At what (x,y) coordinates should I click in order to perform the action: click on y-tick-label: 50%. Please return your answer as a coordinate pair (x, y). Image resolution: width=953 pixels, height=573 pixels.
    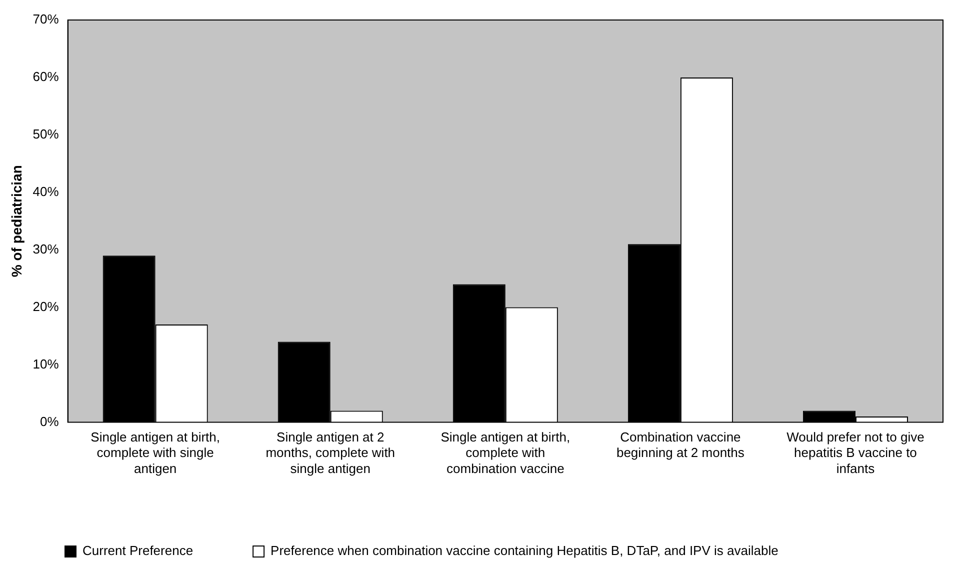
    Looking at the image, I should click on (46, 134).